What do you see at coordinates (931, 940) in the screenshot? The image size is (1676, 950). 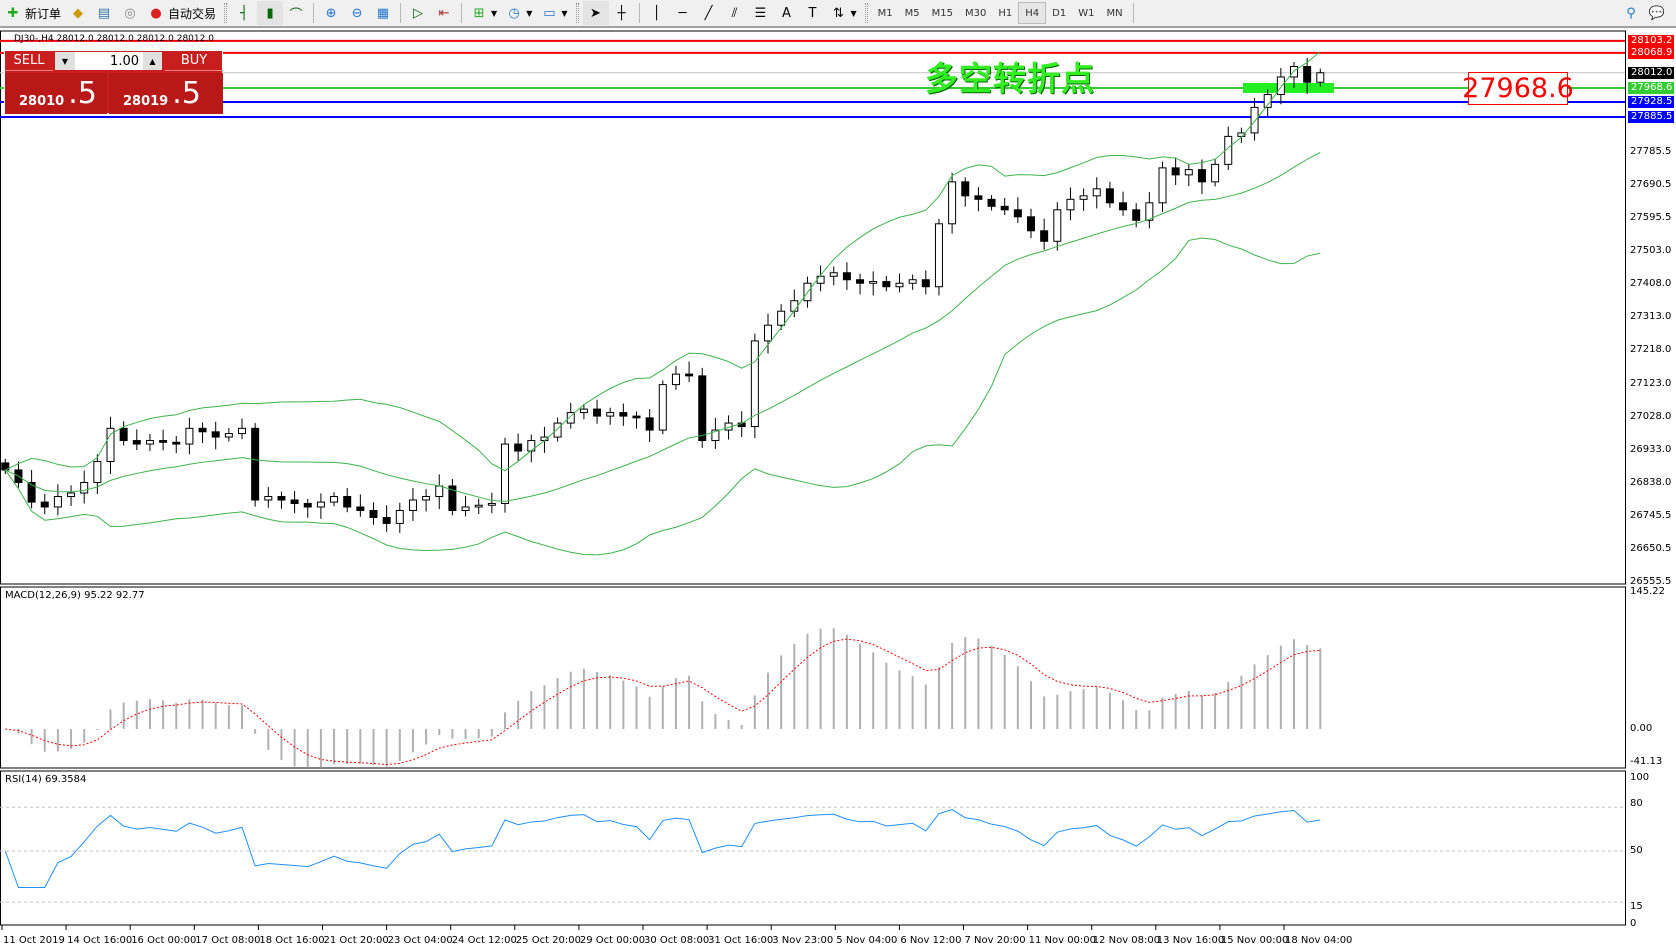 I see `time-label: 6 Nov 12:00` at bounding box center [931, 940].